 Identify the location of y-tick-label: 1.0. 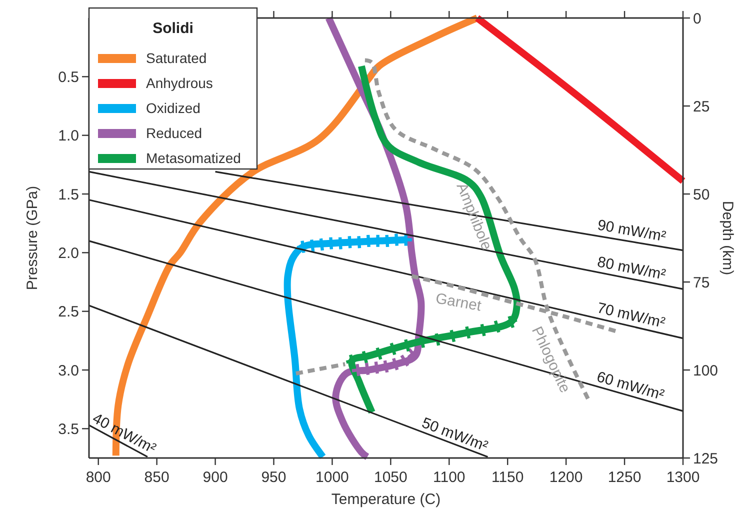
(68, 136).